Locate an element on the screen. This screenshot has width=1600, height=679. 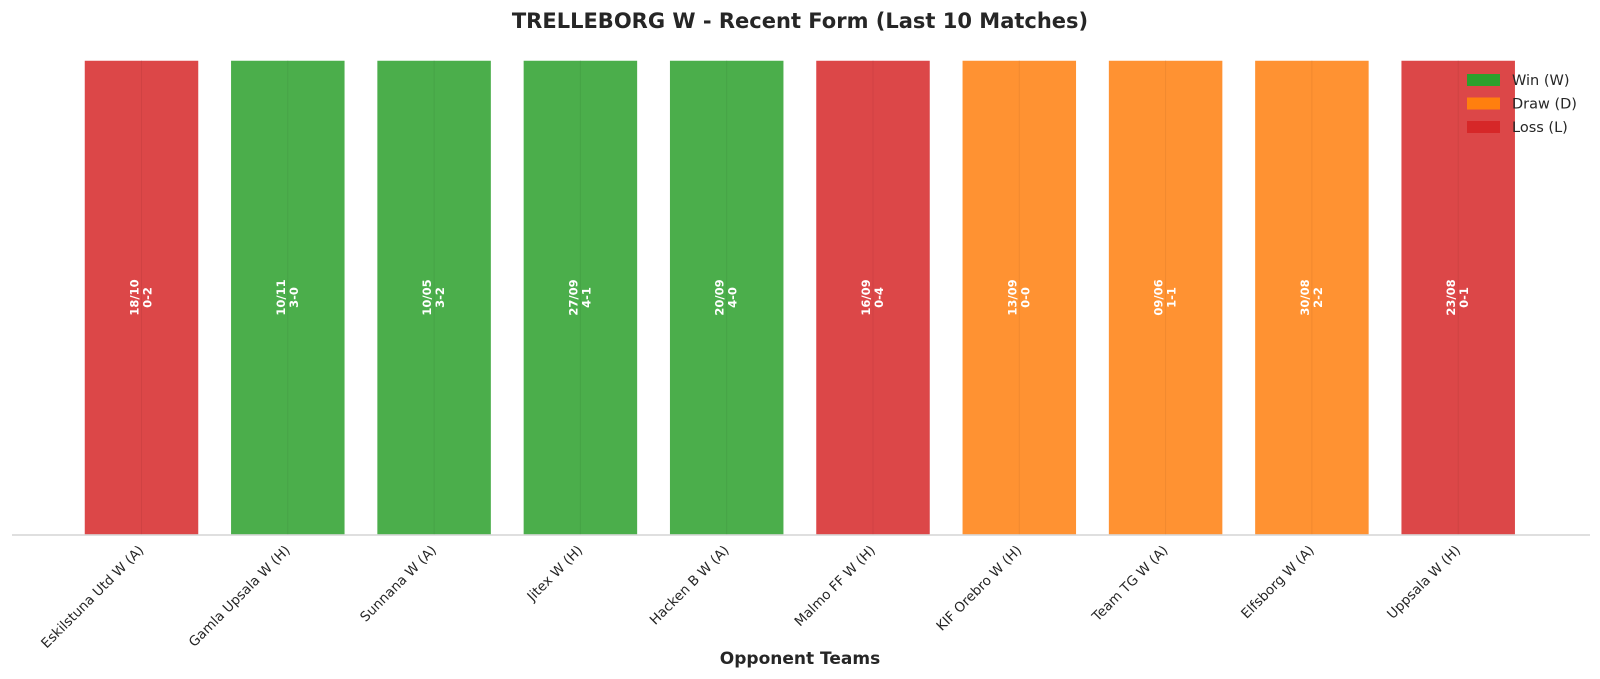
bar-date: 27/09 is located at coordinates (573, 297).